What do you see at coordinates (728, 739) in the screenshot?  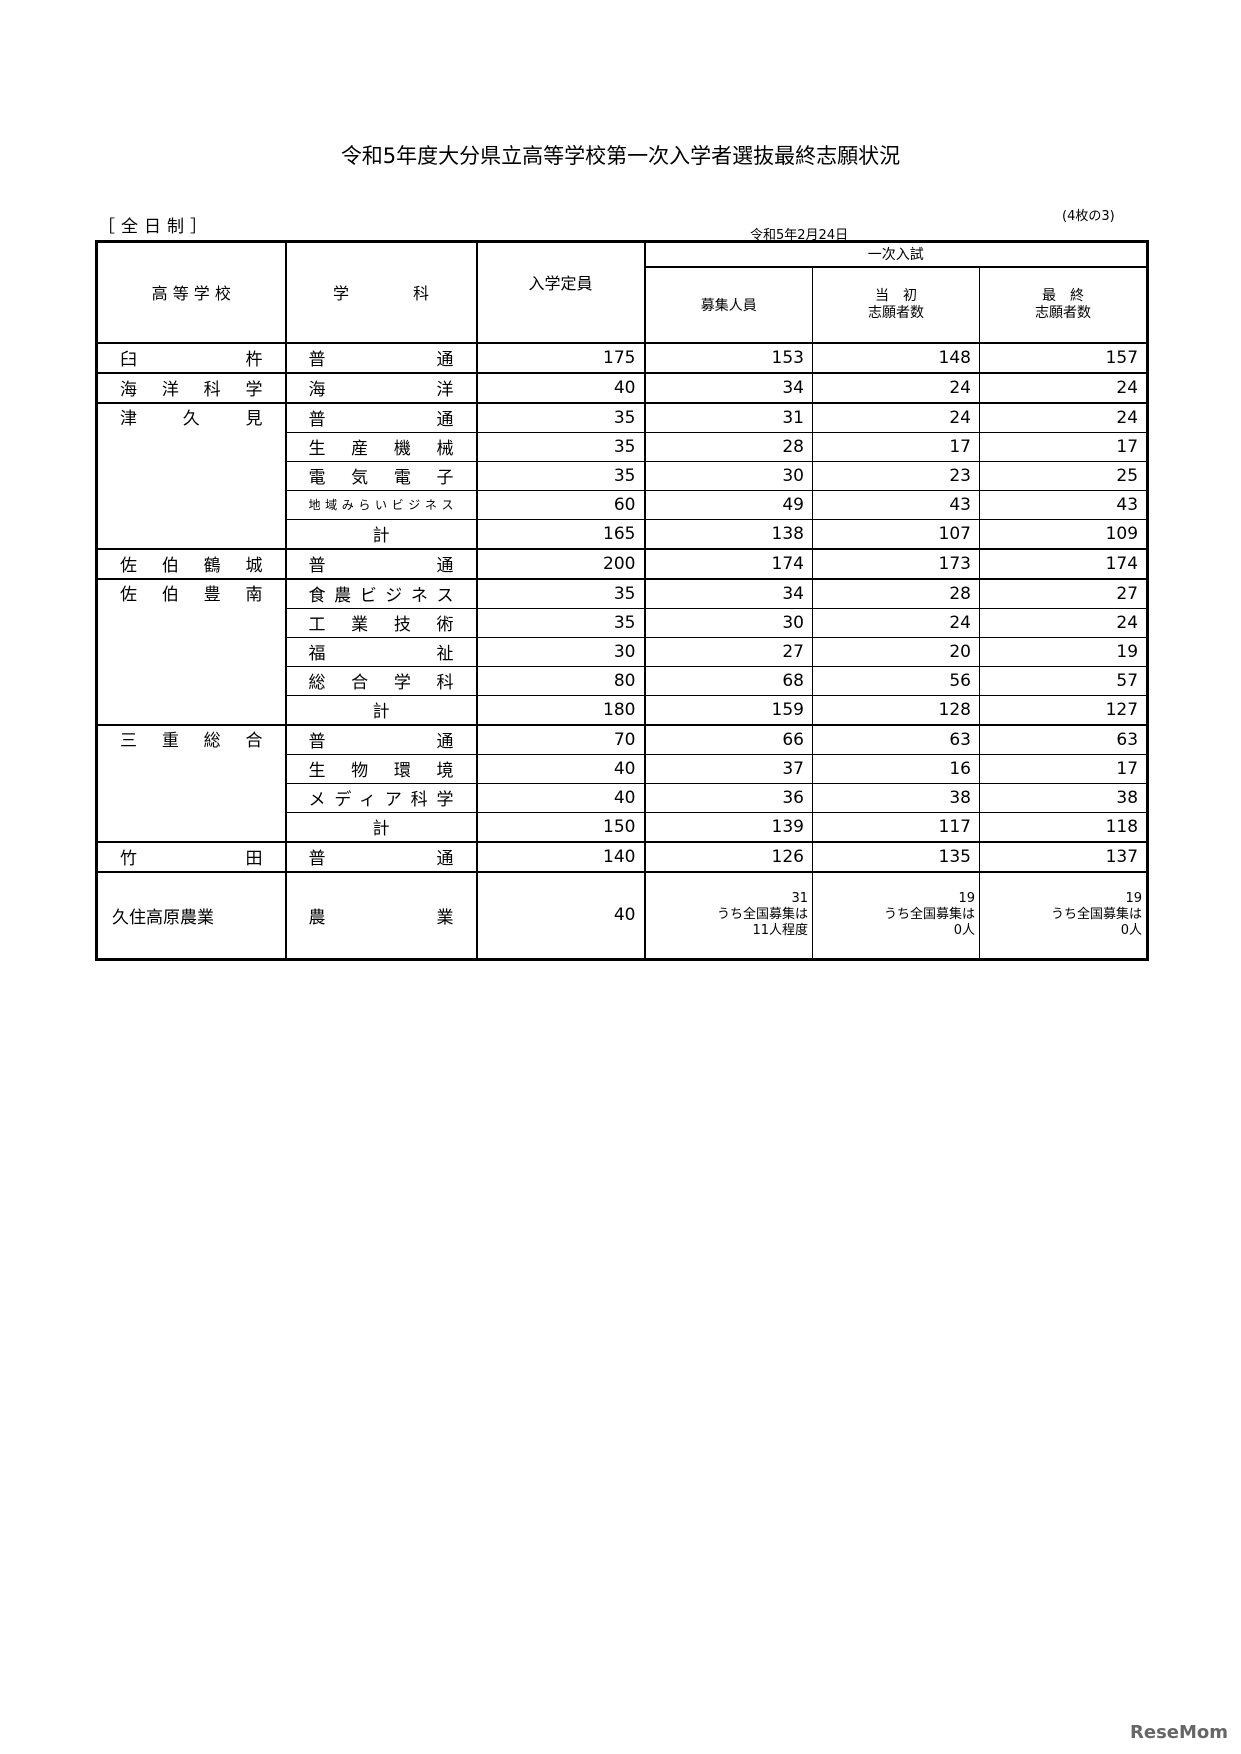 I see `recruit-value: 66` at bounding box center [728, 739].